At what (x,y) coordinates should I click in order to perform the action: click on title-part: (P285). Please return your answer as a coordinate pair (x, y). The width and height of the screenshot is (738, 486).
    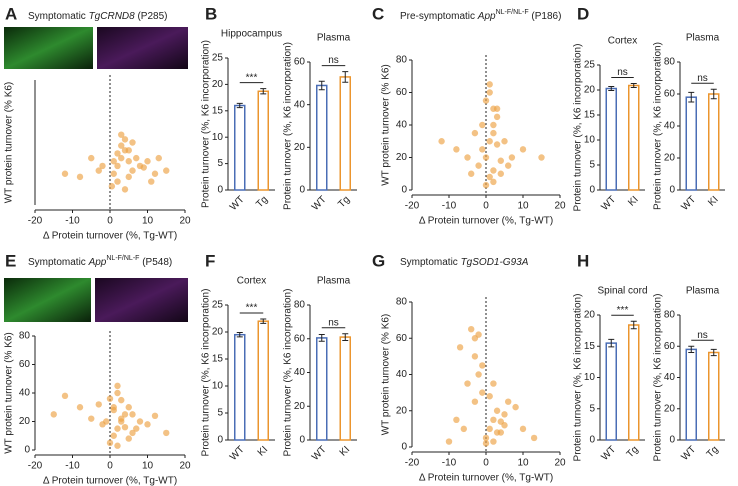
    Looking at the image, I should click on (151, 16).